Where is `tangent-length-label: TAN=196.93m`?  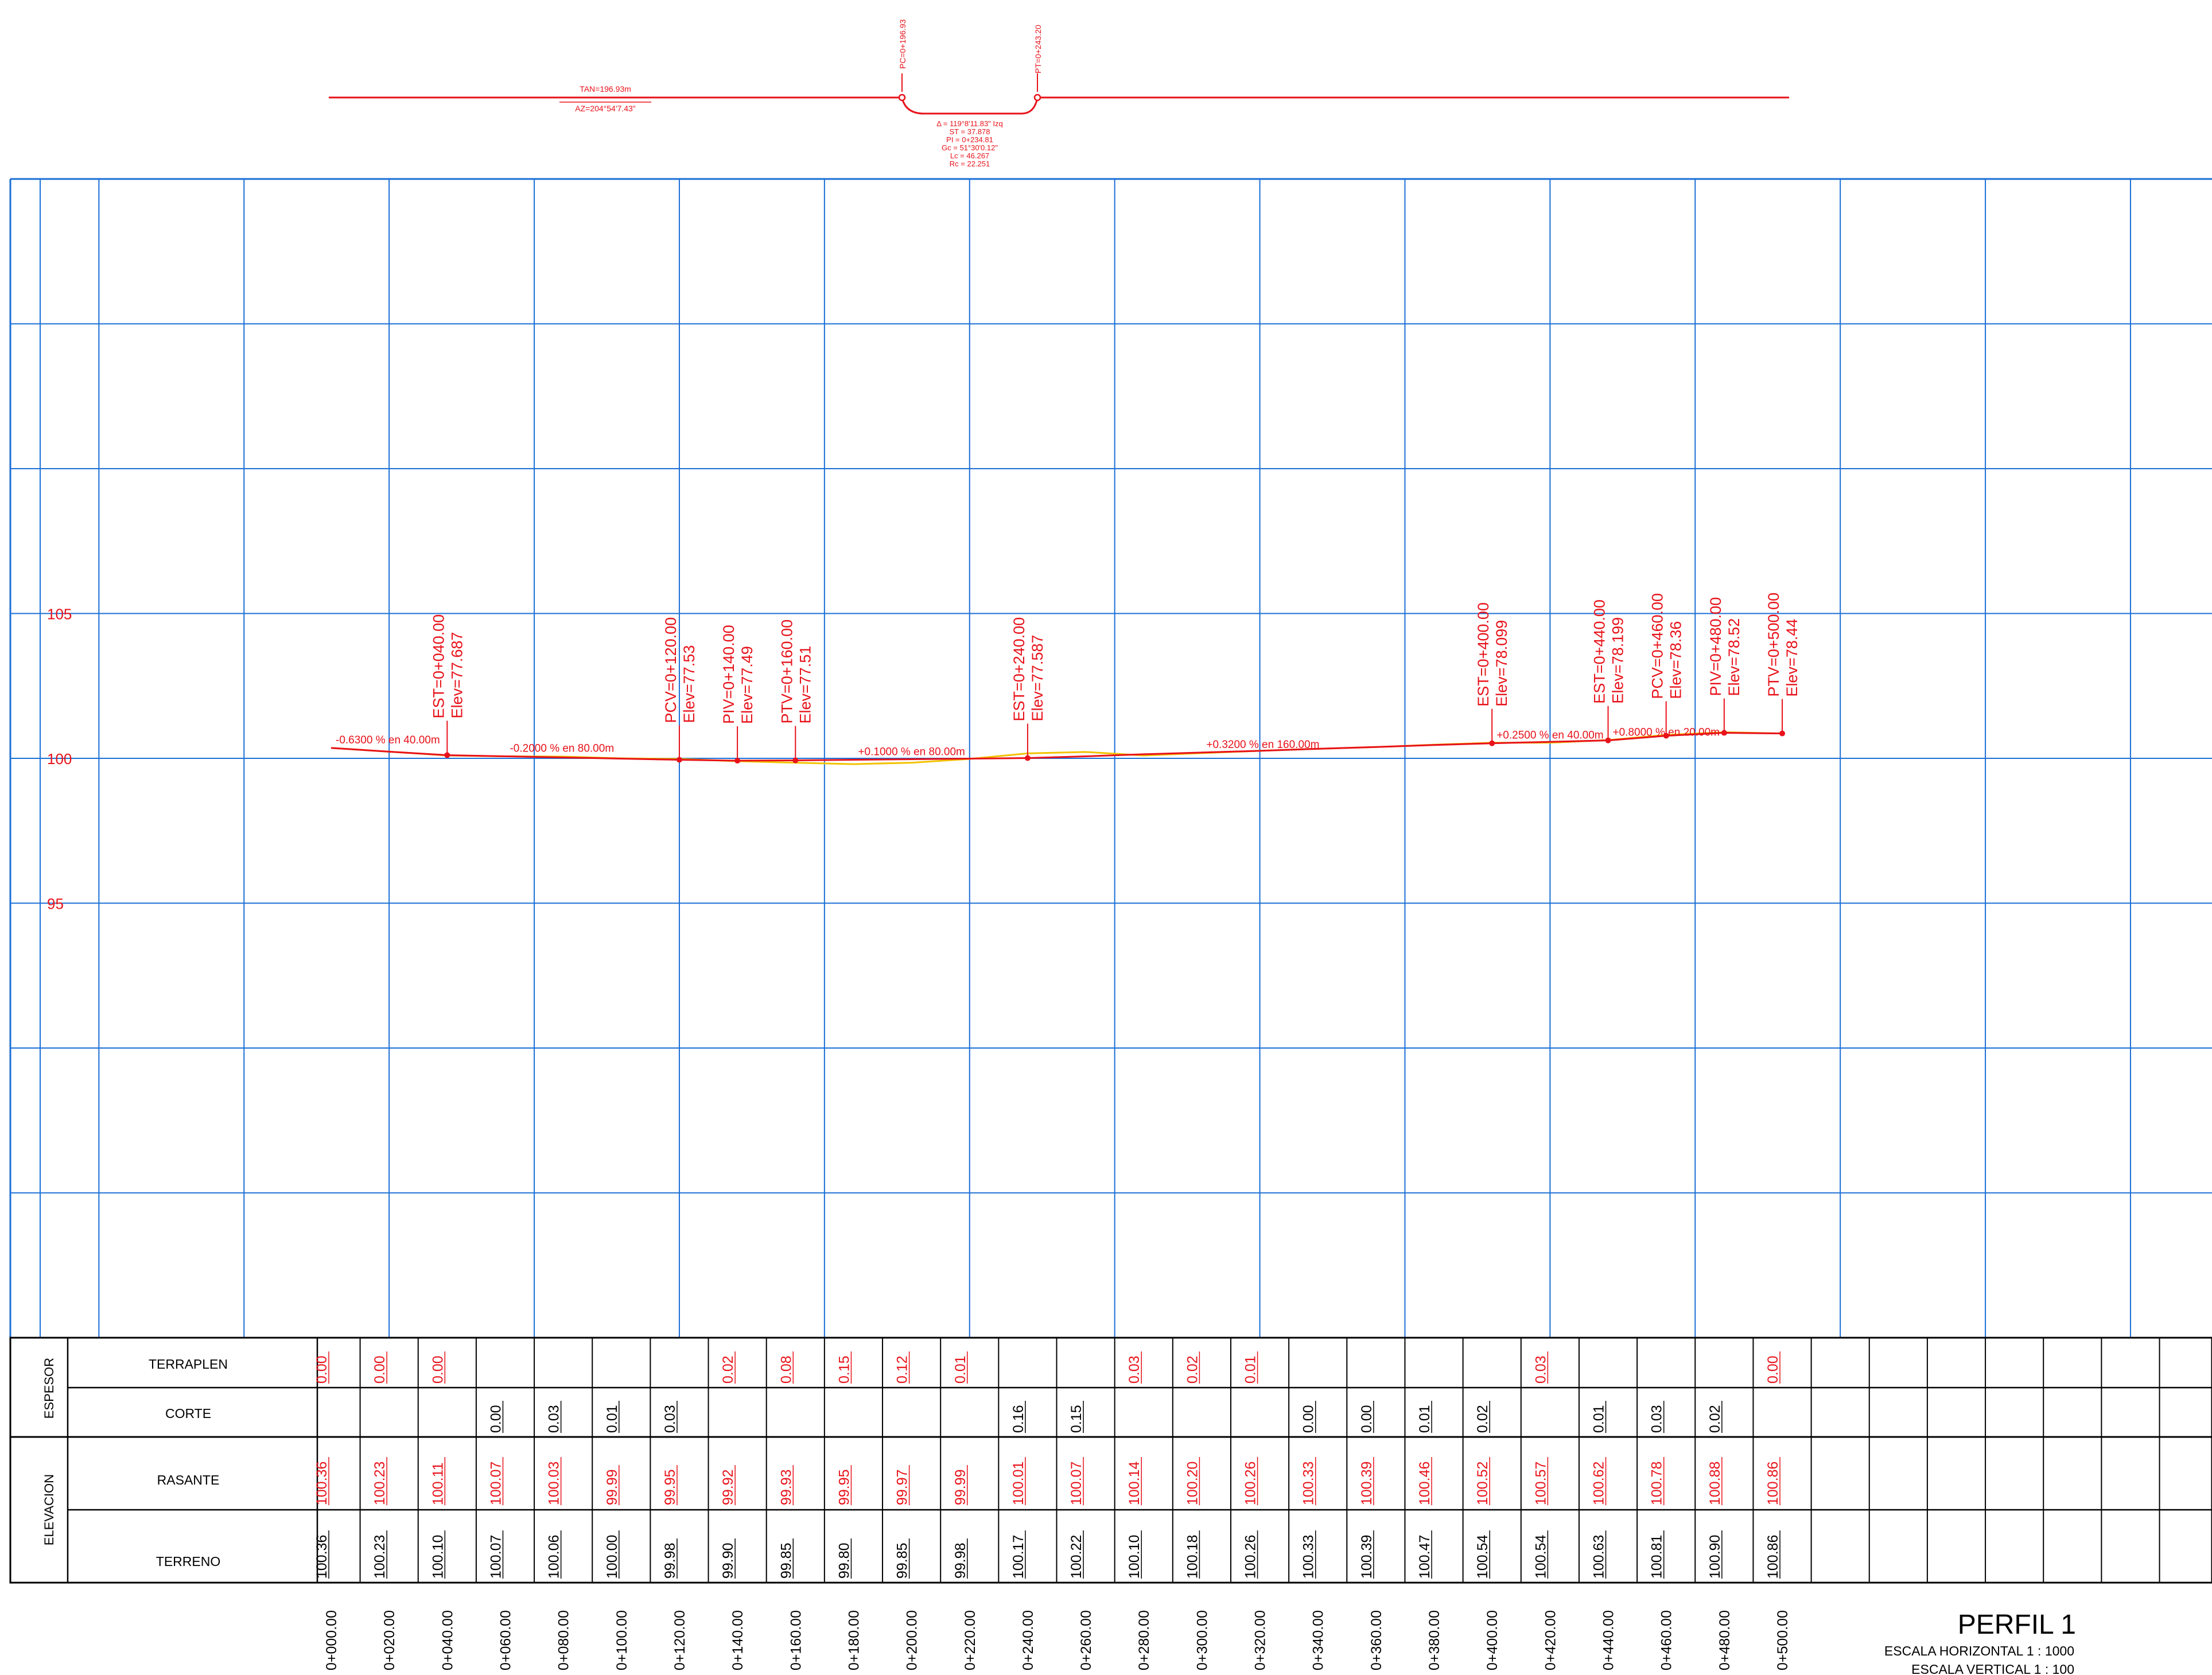 tangent-length-label: TAN=196.93m is located at coordinates (605, 89).